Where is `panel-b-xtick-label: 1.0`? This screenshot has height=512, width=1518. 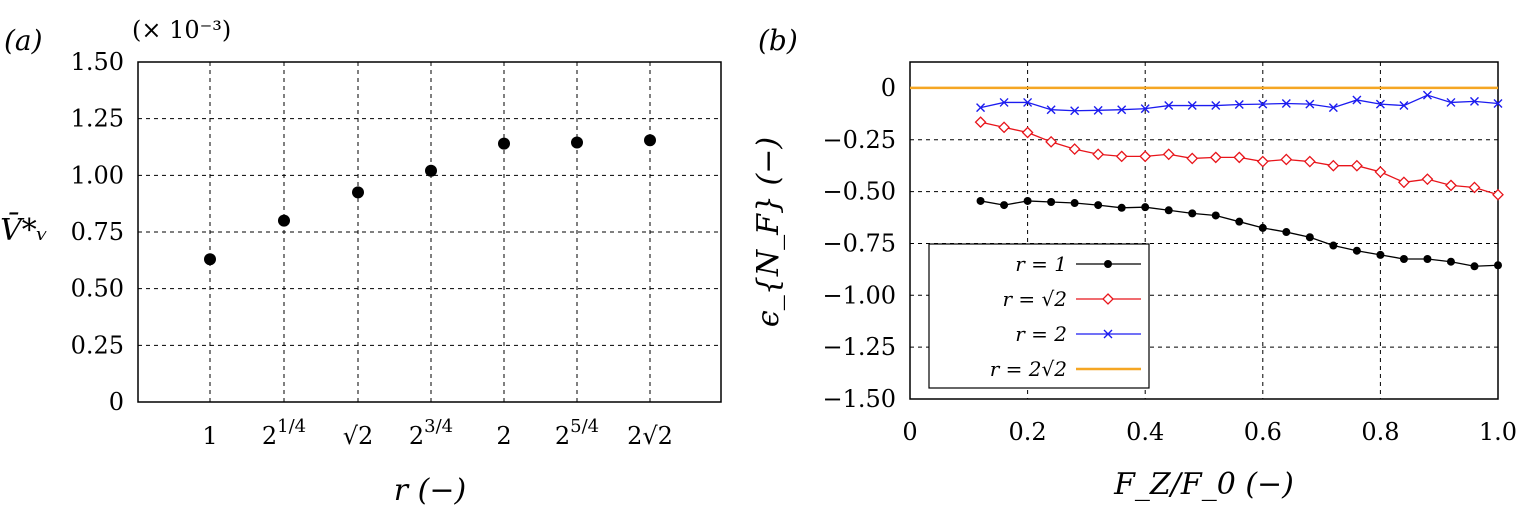 panel-b-xtick-label: 1.0 is located at coordinates (1498, 432).